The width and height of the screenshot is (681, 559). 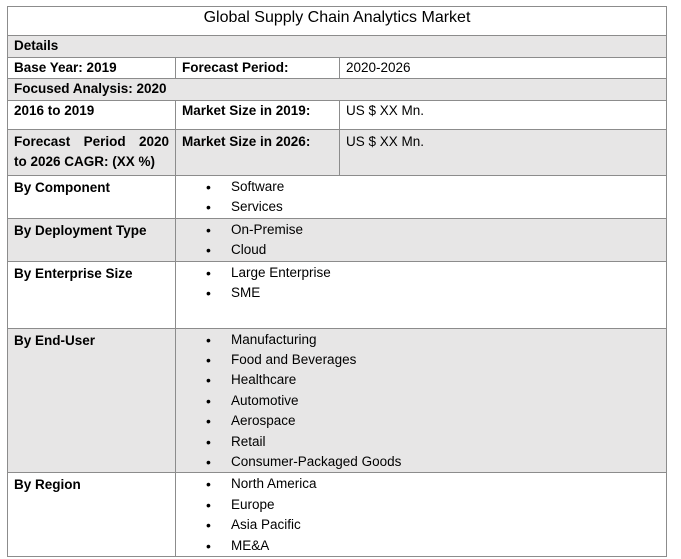 I want to click on list-item: Europe, so click(x=421, y=505).